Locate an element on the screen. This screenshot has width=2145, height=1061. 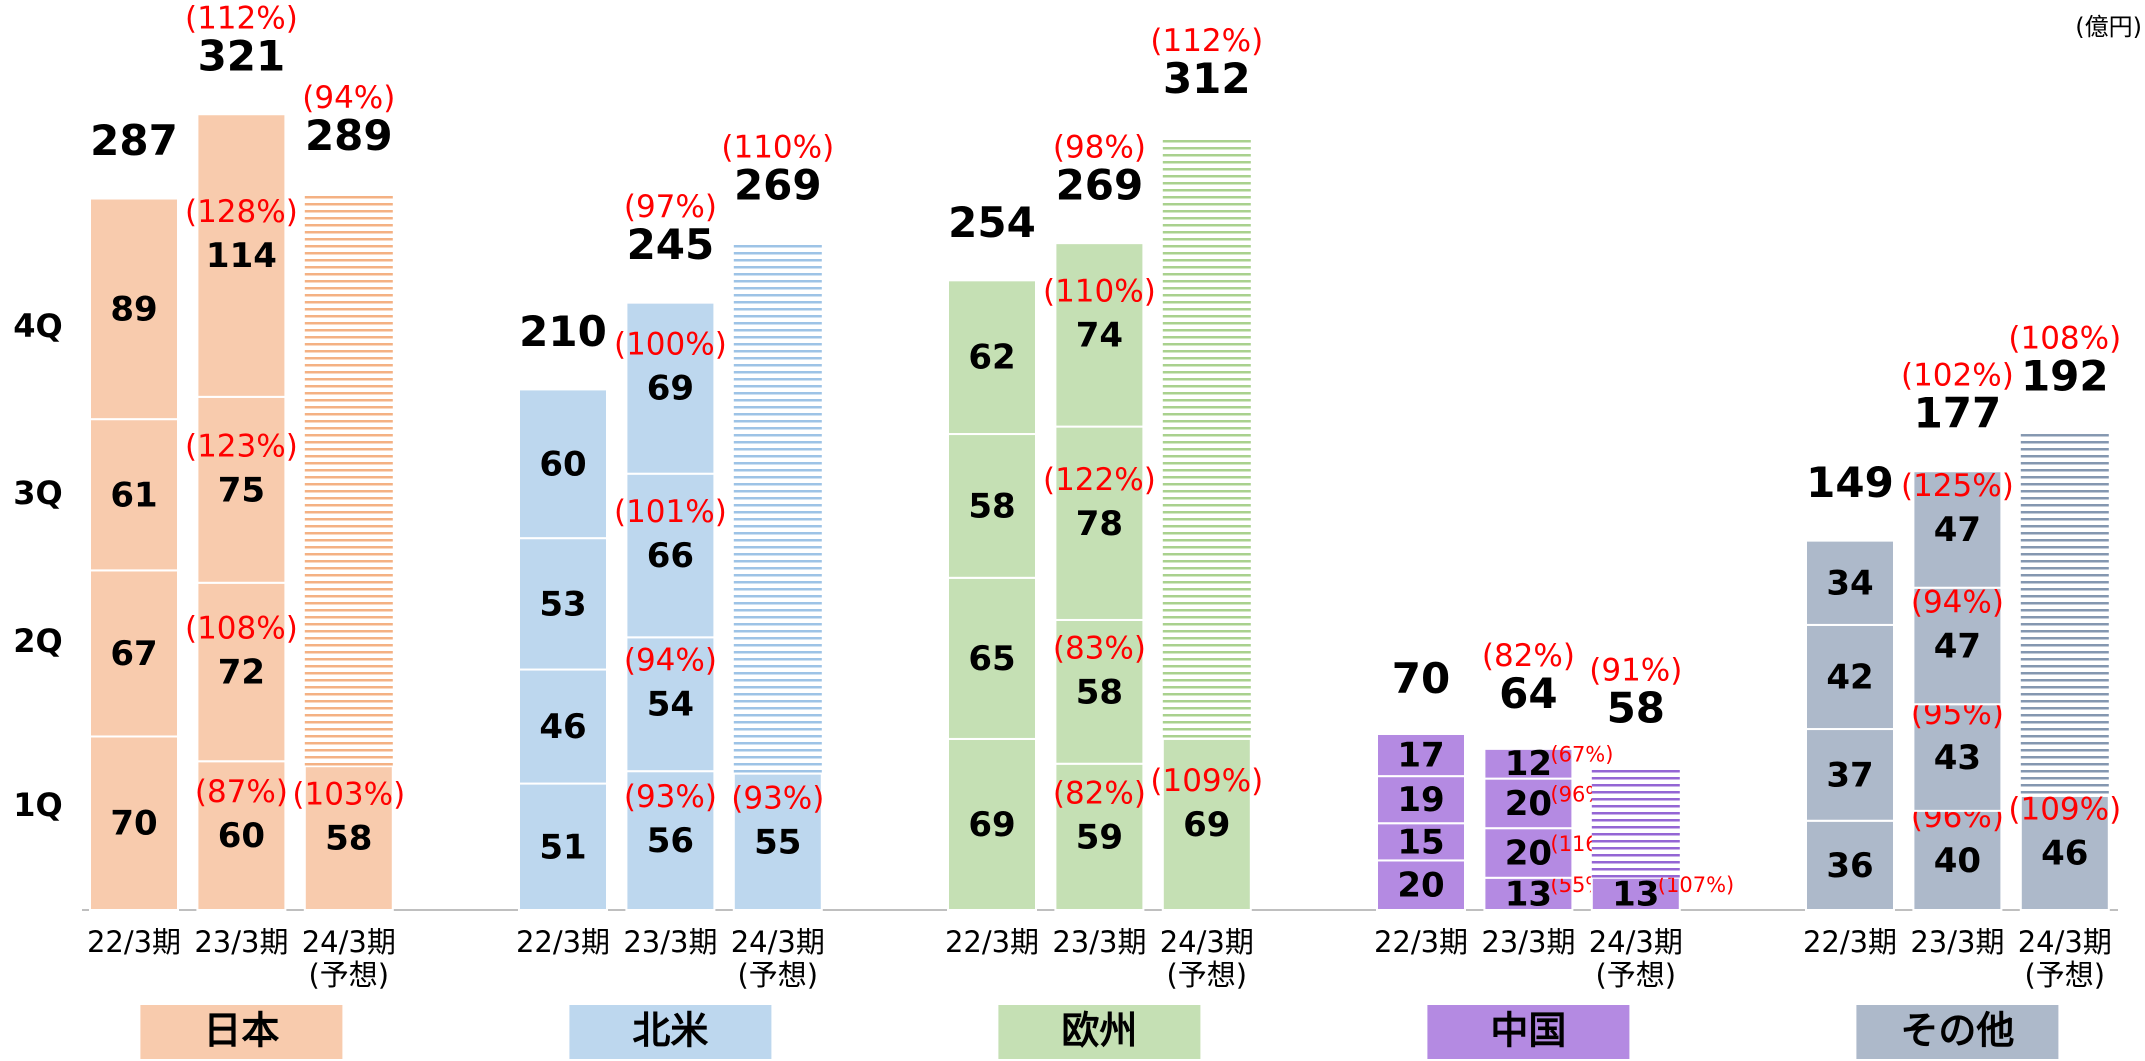
segment-yoy: (67%) is located at coordinates (1581, 755).